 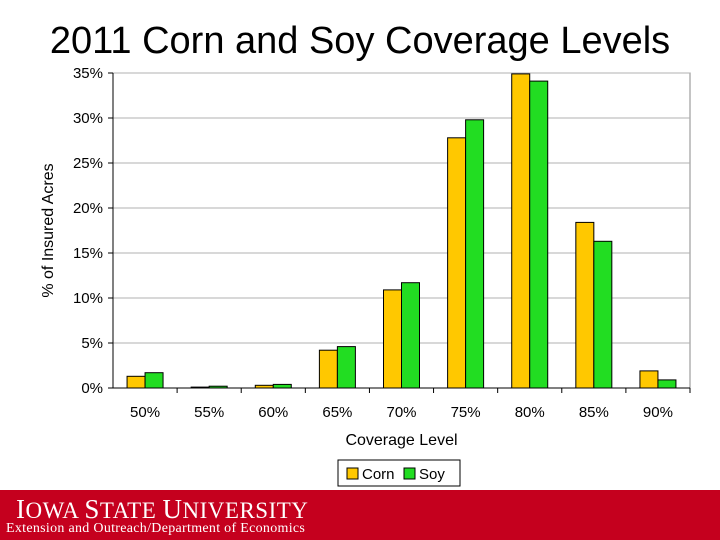 What do you see at coordinates (162, 509) in the screenshot?
I see `university-logo: IOWA STATE UNIVERSITY` at bounding box center [162, 509].